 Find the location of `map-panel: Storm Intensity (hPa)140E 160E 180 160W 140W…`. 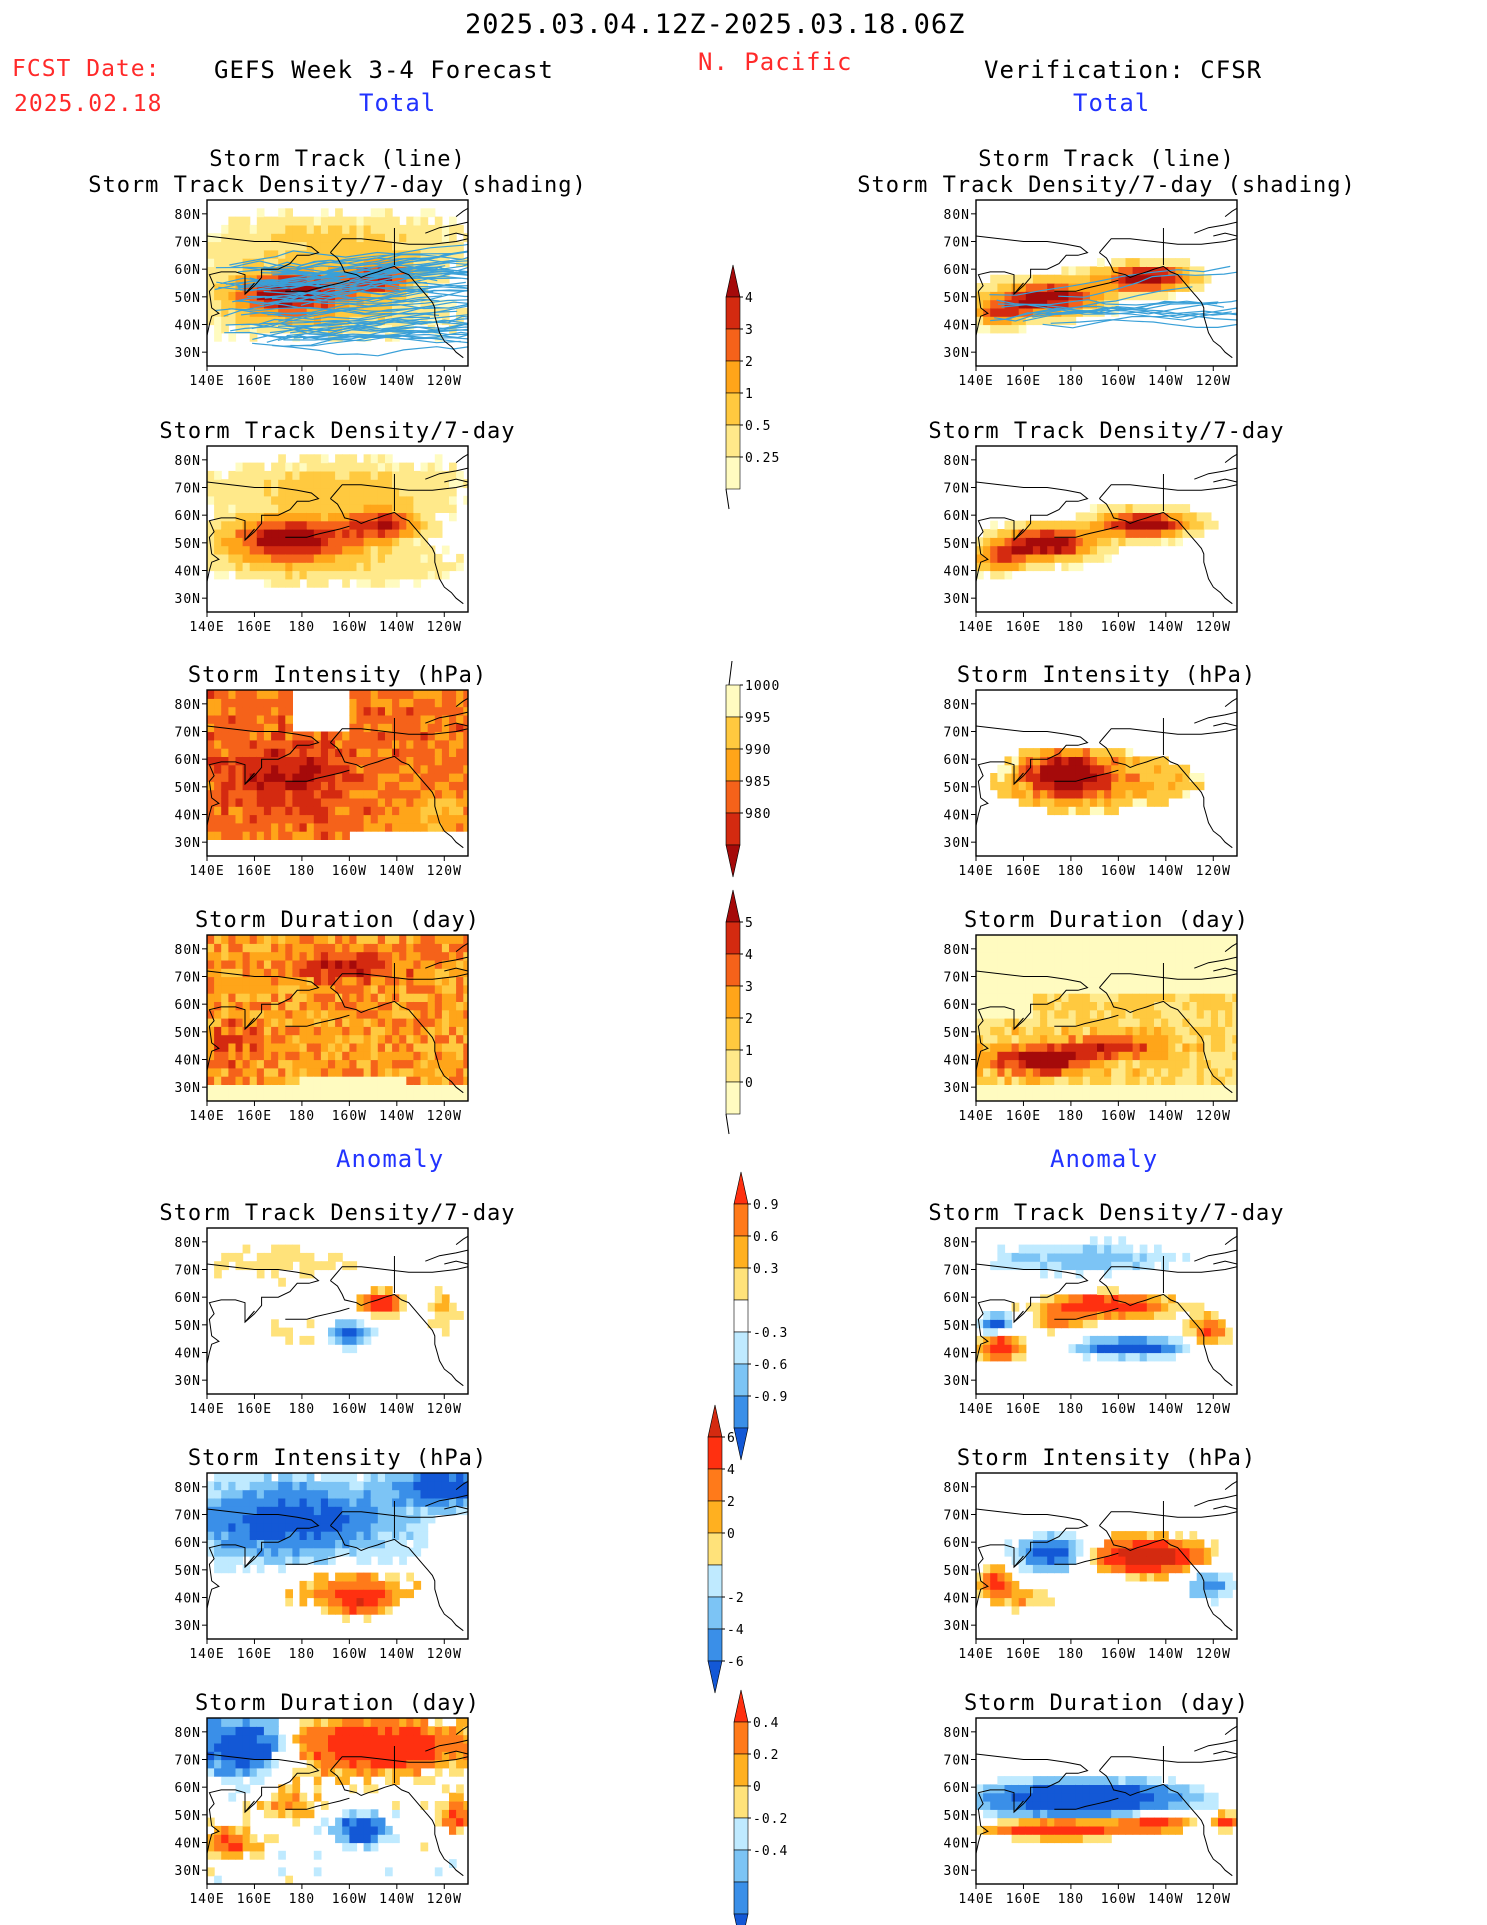

map-panel: Storm Intensity (hPa)140E 160E 180 160W 140W… is located at coordinates (331, 771).